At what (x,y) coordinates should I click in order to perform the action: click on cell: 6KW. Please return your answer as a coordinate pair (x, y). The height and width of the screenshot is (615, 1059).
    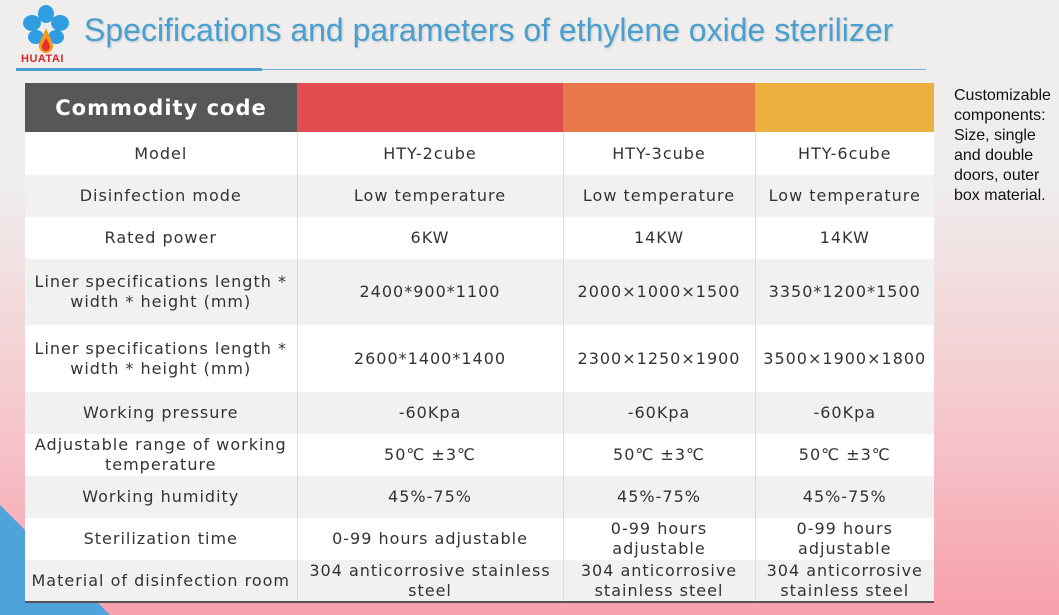
    Looking at the image, I should click on (429, 238).